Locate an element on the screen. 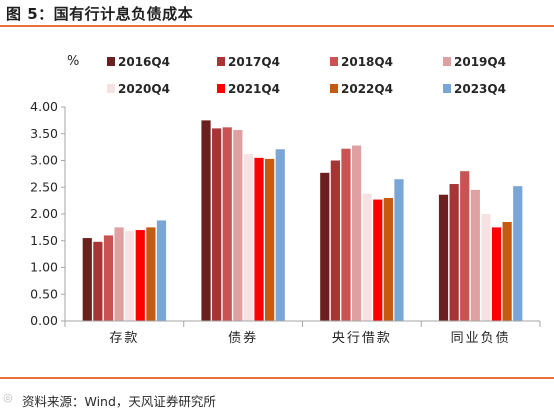 The height and width of the screenshot is (414, 554). y-tick-label: 2.00 is located at coordinates (44, 213).